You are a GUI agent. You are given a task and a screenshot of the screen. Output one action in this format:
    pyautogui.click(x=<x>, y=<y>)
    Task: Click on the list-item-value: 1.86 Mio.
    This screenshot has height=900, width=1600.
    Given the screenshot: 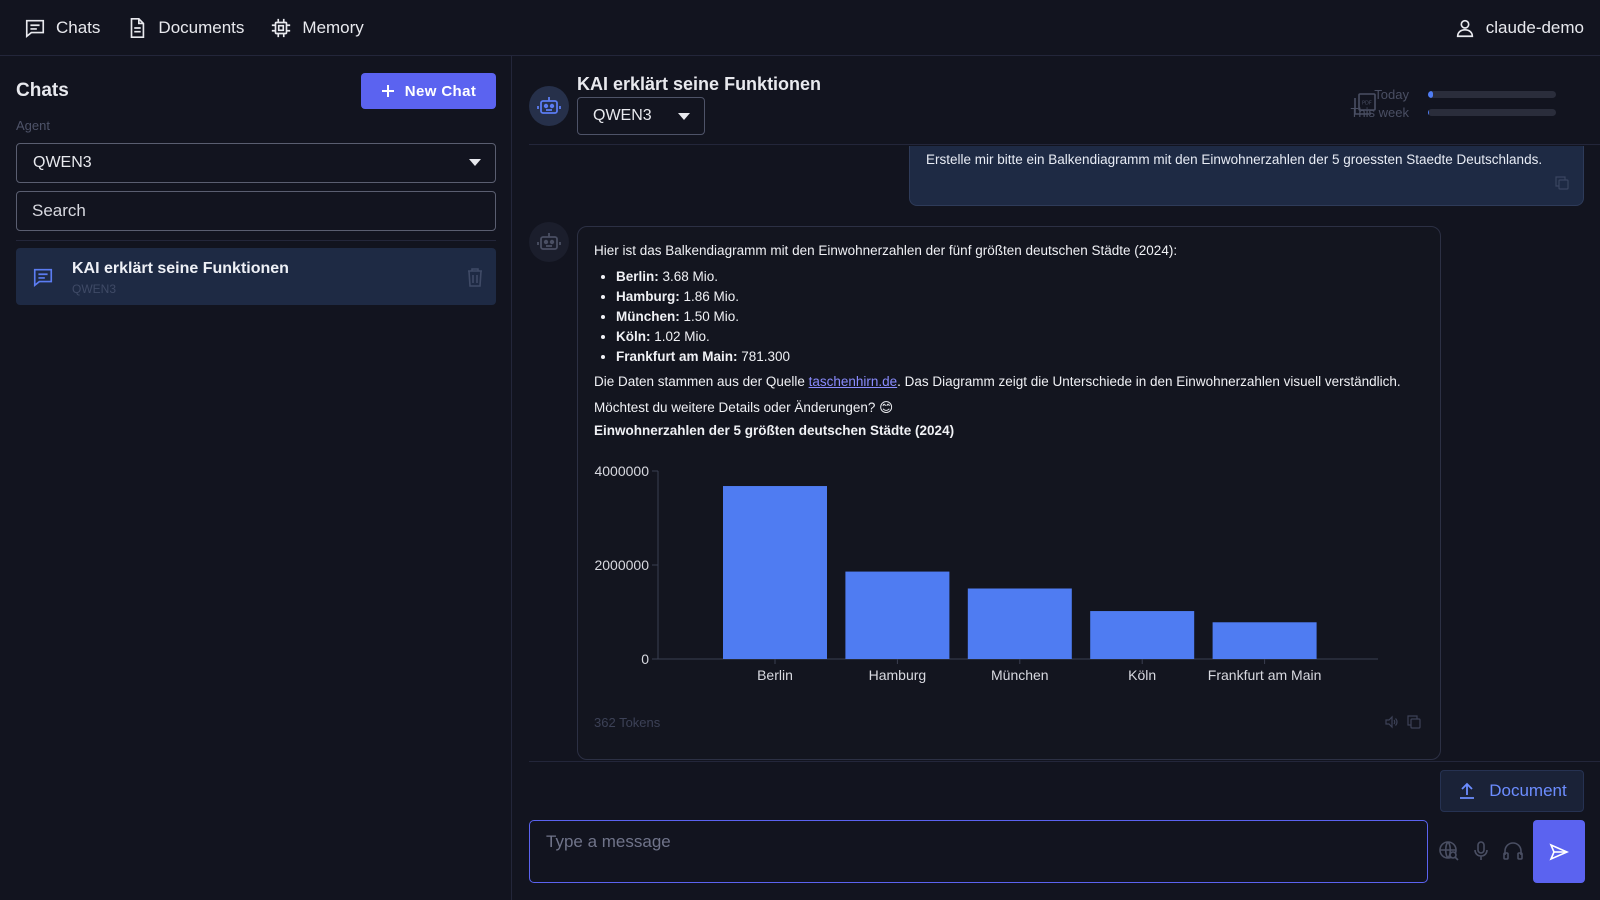 What is the action you would take?
    pyautogui.click(x=709, y=296)
    